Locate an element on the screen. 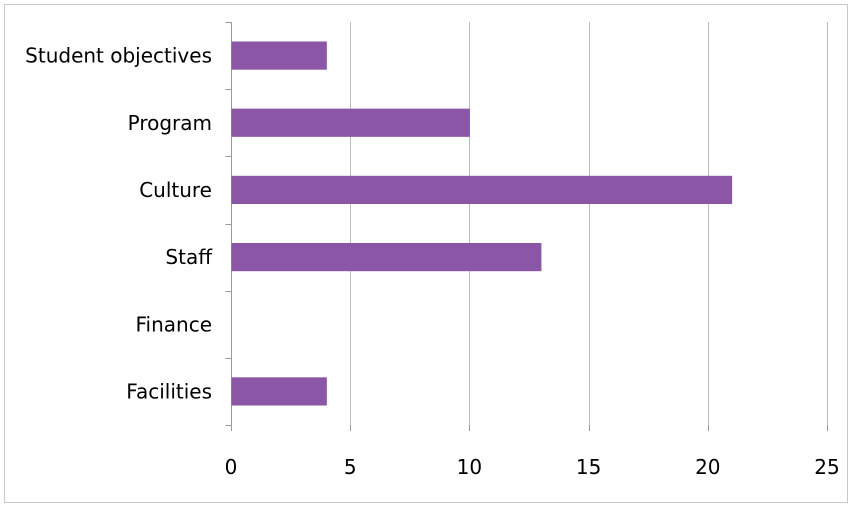  category-label: Student objectives is located at coordinates (118, 56).